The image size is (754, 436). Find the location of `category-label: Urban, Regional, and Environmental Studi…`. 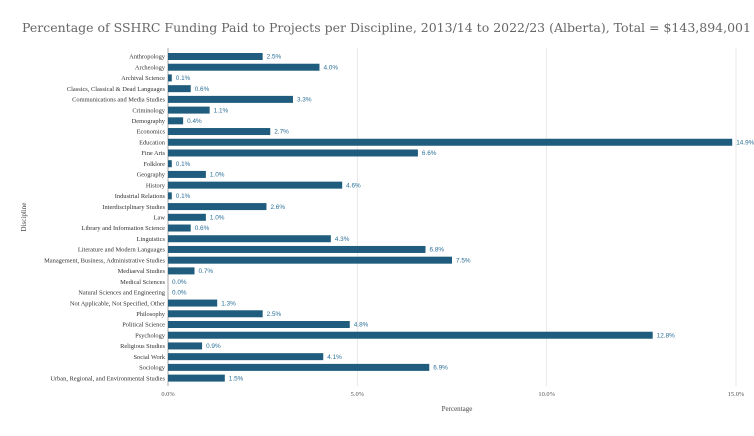

category-label: Urban, Regional, and Environmental Studi… is located at coordinates (107, 378).